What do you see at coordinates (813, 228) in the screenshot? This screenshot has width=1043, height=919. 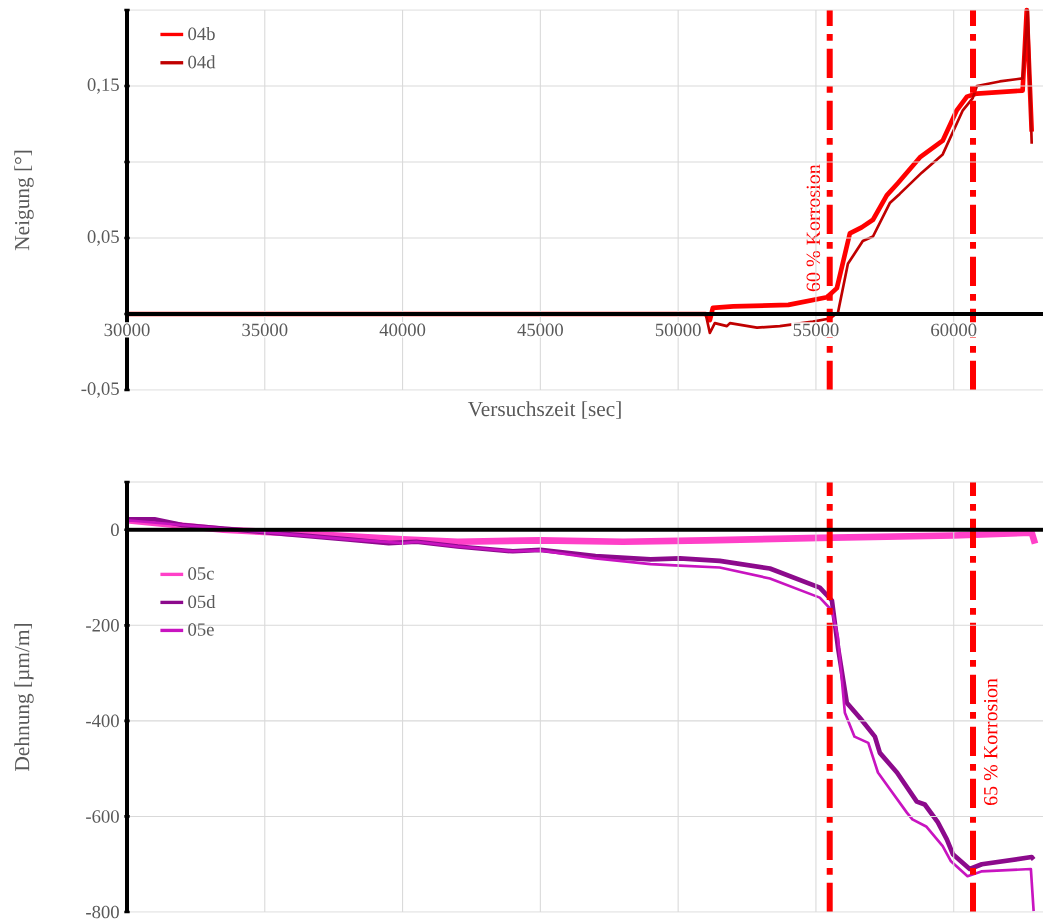 I see `ref-line-label: 60 % Korrosion` at bounding box center [813, 228].